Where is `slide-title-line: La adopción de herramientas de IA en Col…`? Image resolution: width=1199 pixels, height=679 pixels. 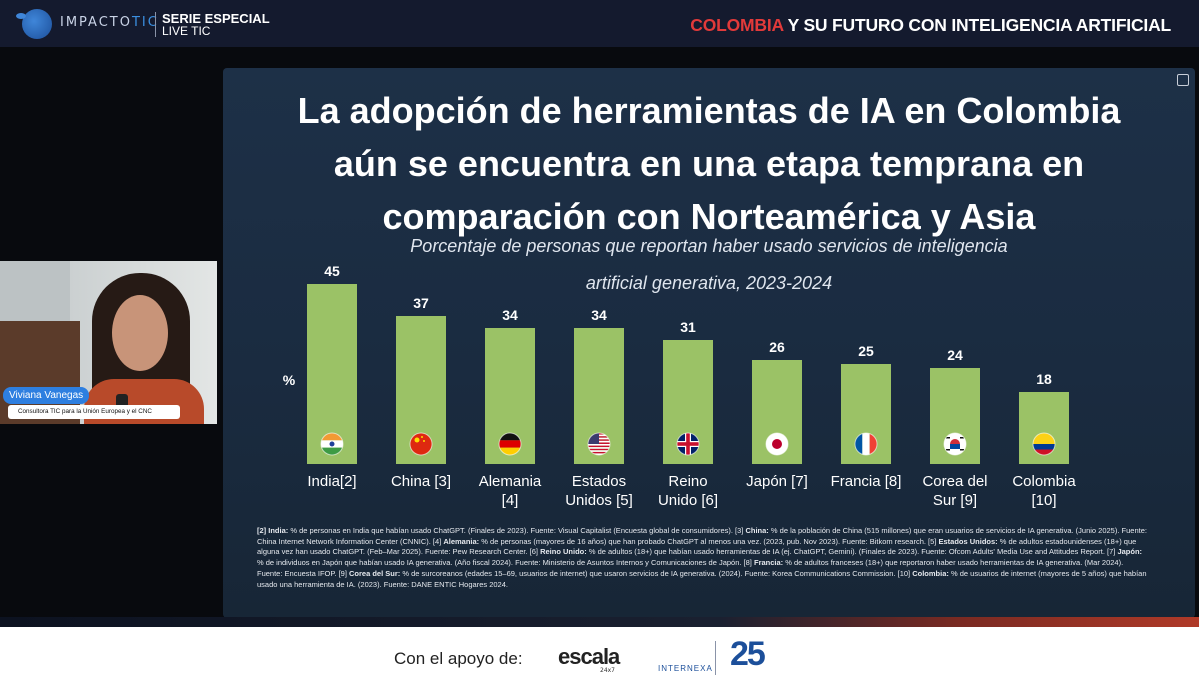
slide-title-line: La adopción de herramientas de IA en Col… is located at coordinates (709, 110).